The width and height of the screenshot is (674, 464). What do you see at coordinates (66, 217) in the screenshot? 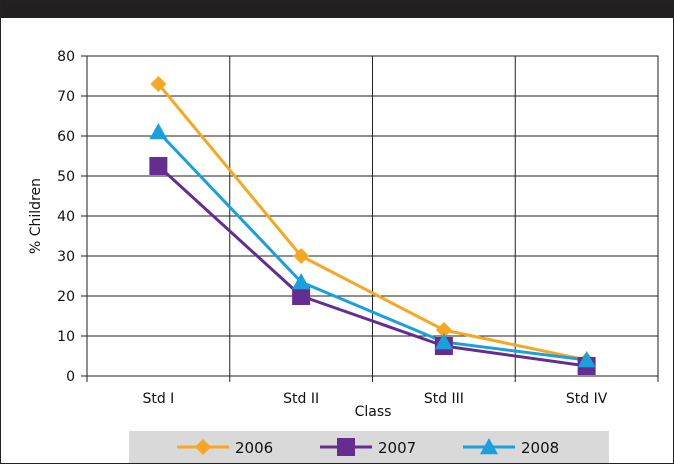
I see `y-tick-label-40: 40` at bounding box center [66, 217].